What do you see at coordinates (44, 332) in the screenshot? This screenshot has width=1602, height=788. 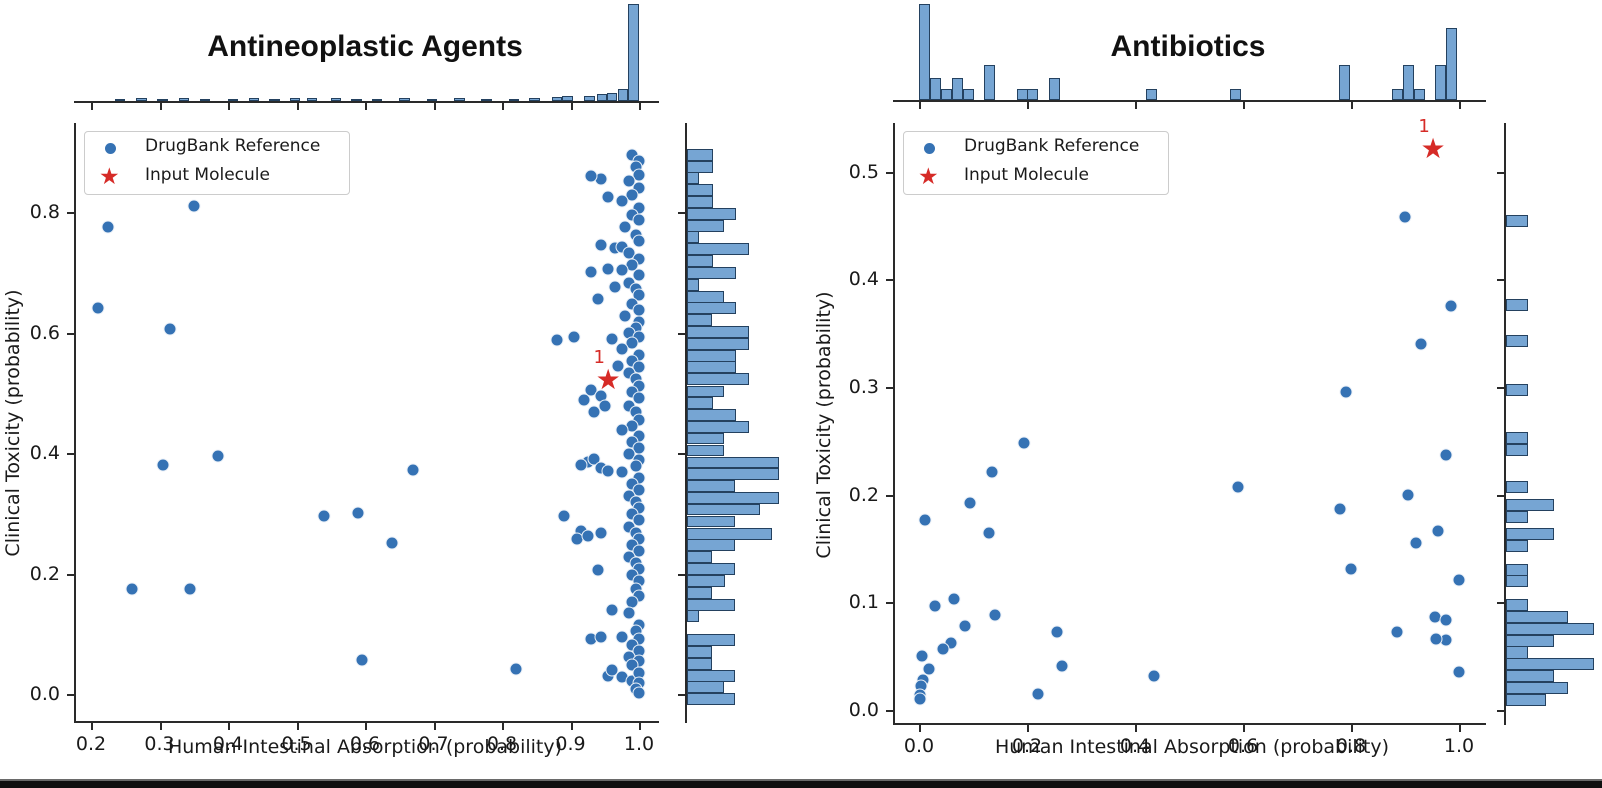 I see `y-tick-label: 0.6` at bounding box center [44, 332].